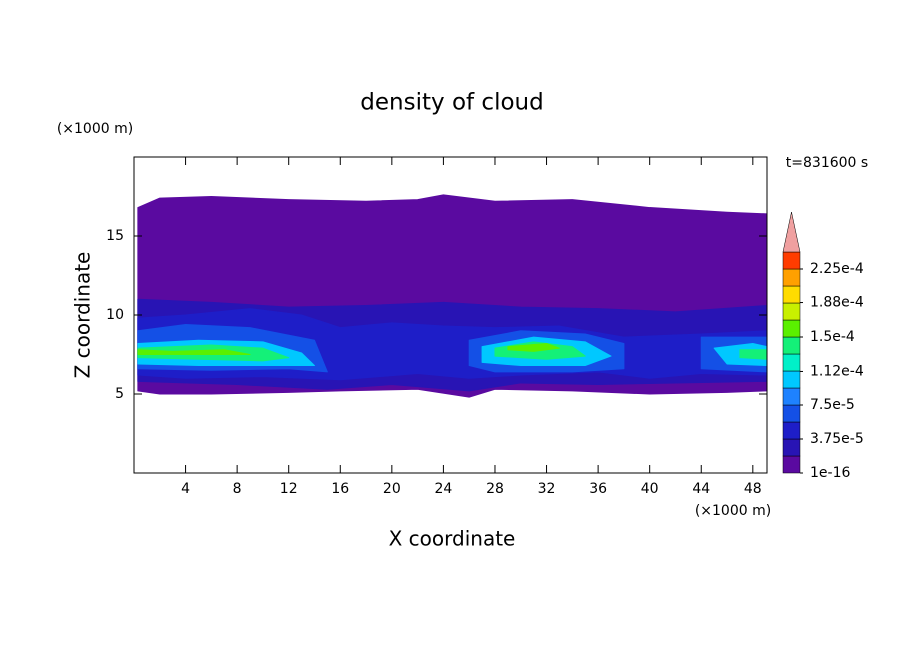  What do you see at coordinates (452, 539) in the screenshot?
I see `x-axis-label: X coordinate` at bounding box center [452, 539].